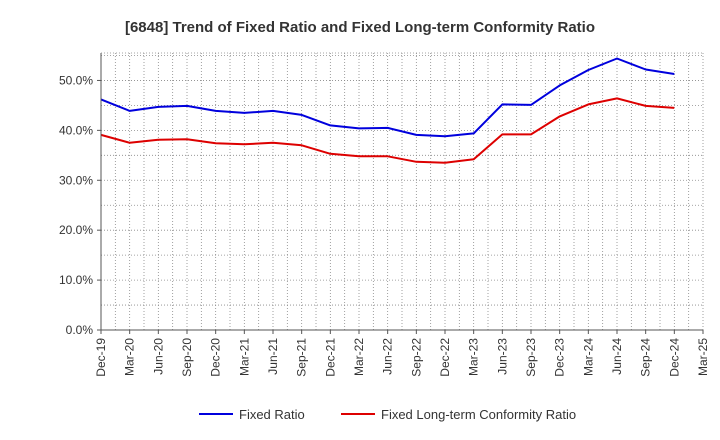 This screenshot has width=720, height=440. I want to click on x-tick-label: Sep-23, so click(531, 357).